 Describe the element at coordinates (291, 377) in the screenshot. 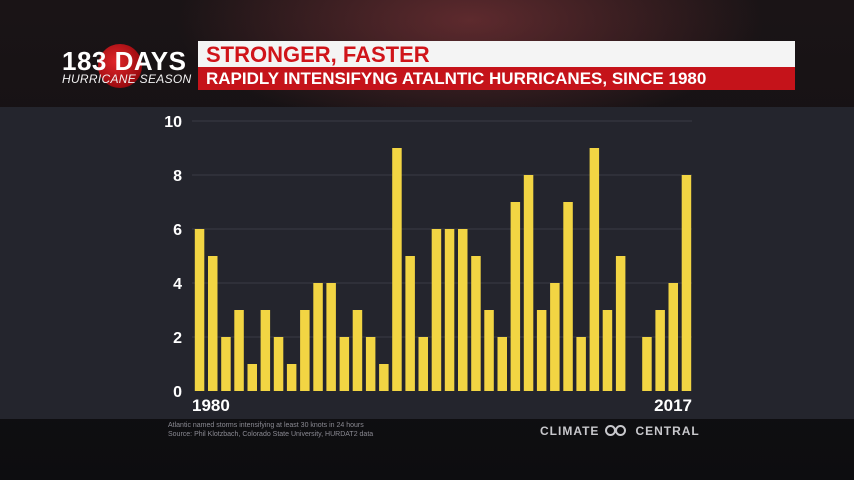

I see `bar-1987` at that location.